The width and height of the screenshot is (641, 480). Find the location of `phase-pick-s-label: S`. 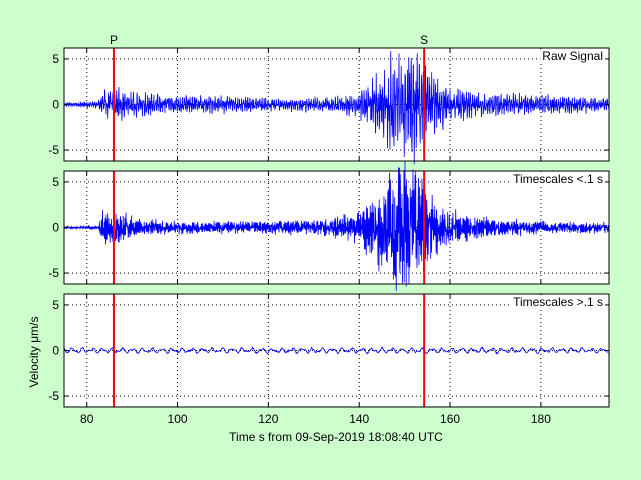

phase-pick-s-label: S is located at coordinates (424, 40).